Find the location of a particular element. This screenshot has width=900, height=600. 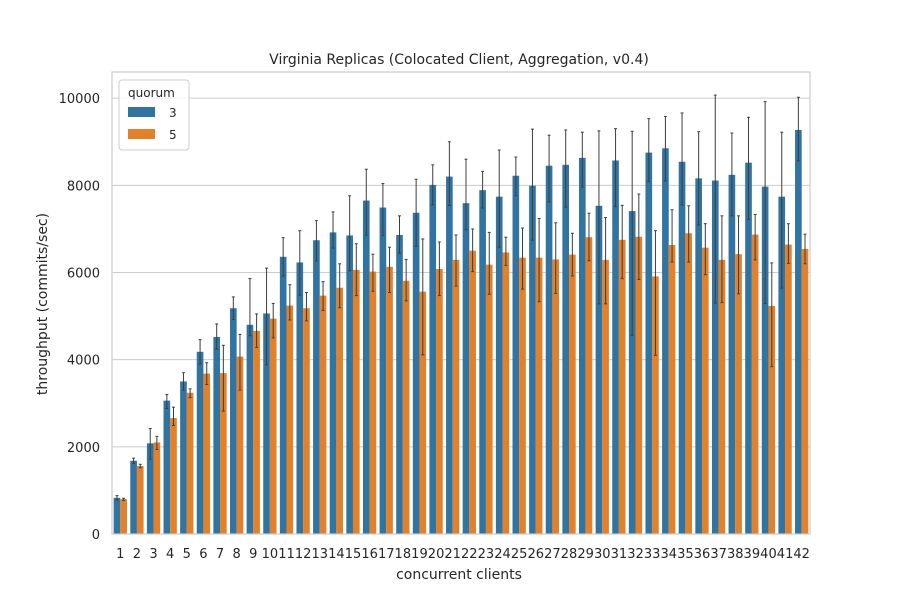

x-tick-label: 5 is located at coordinates (187, 554).